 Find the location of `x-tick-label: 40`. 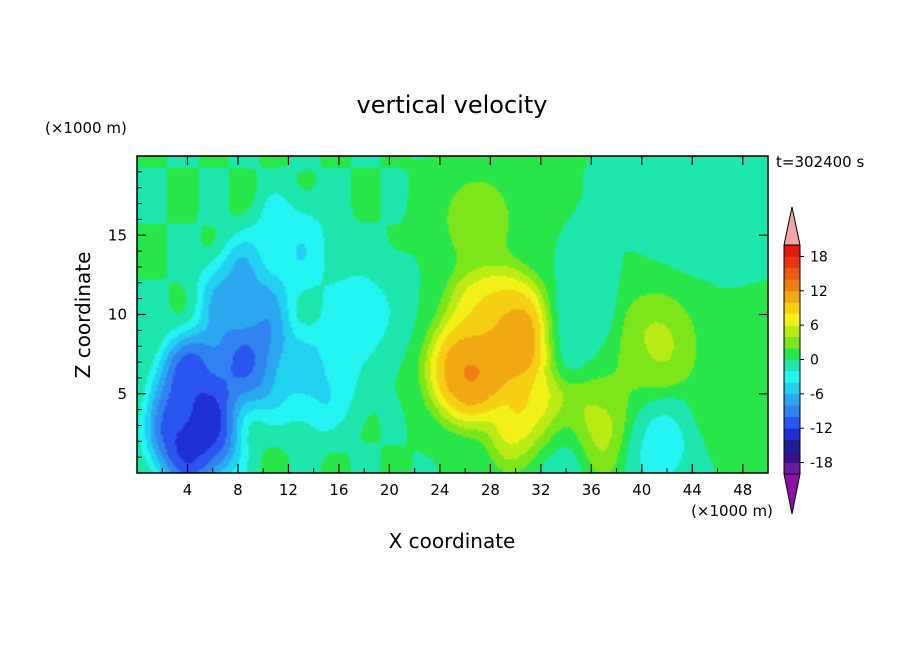

x-tick-label: 40 is located at coordinates (641, 490).